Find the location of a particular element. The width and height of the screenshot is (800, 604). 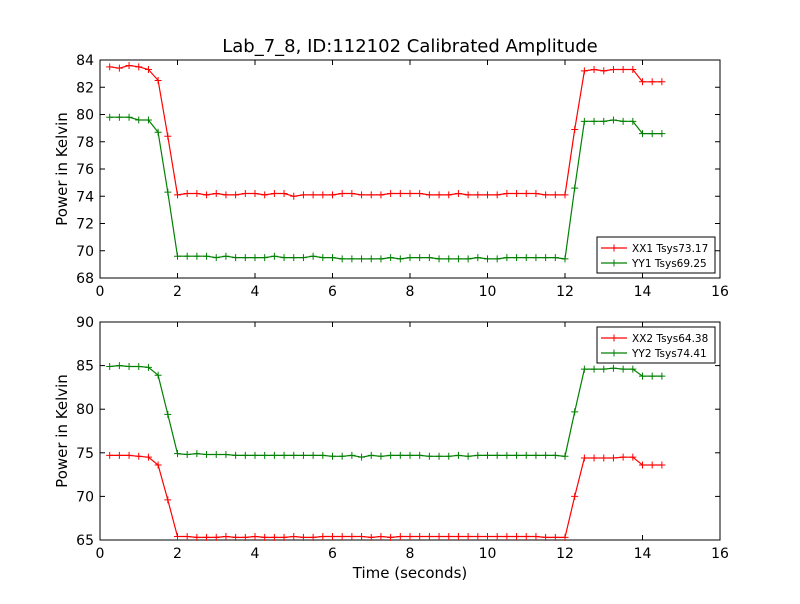

chart-1-y-tick-label: 80 is located at coordinates (85, 116).